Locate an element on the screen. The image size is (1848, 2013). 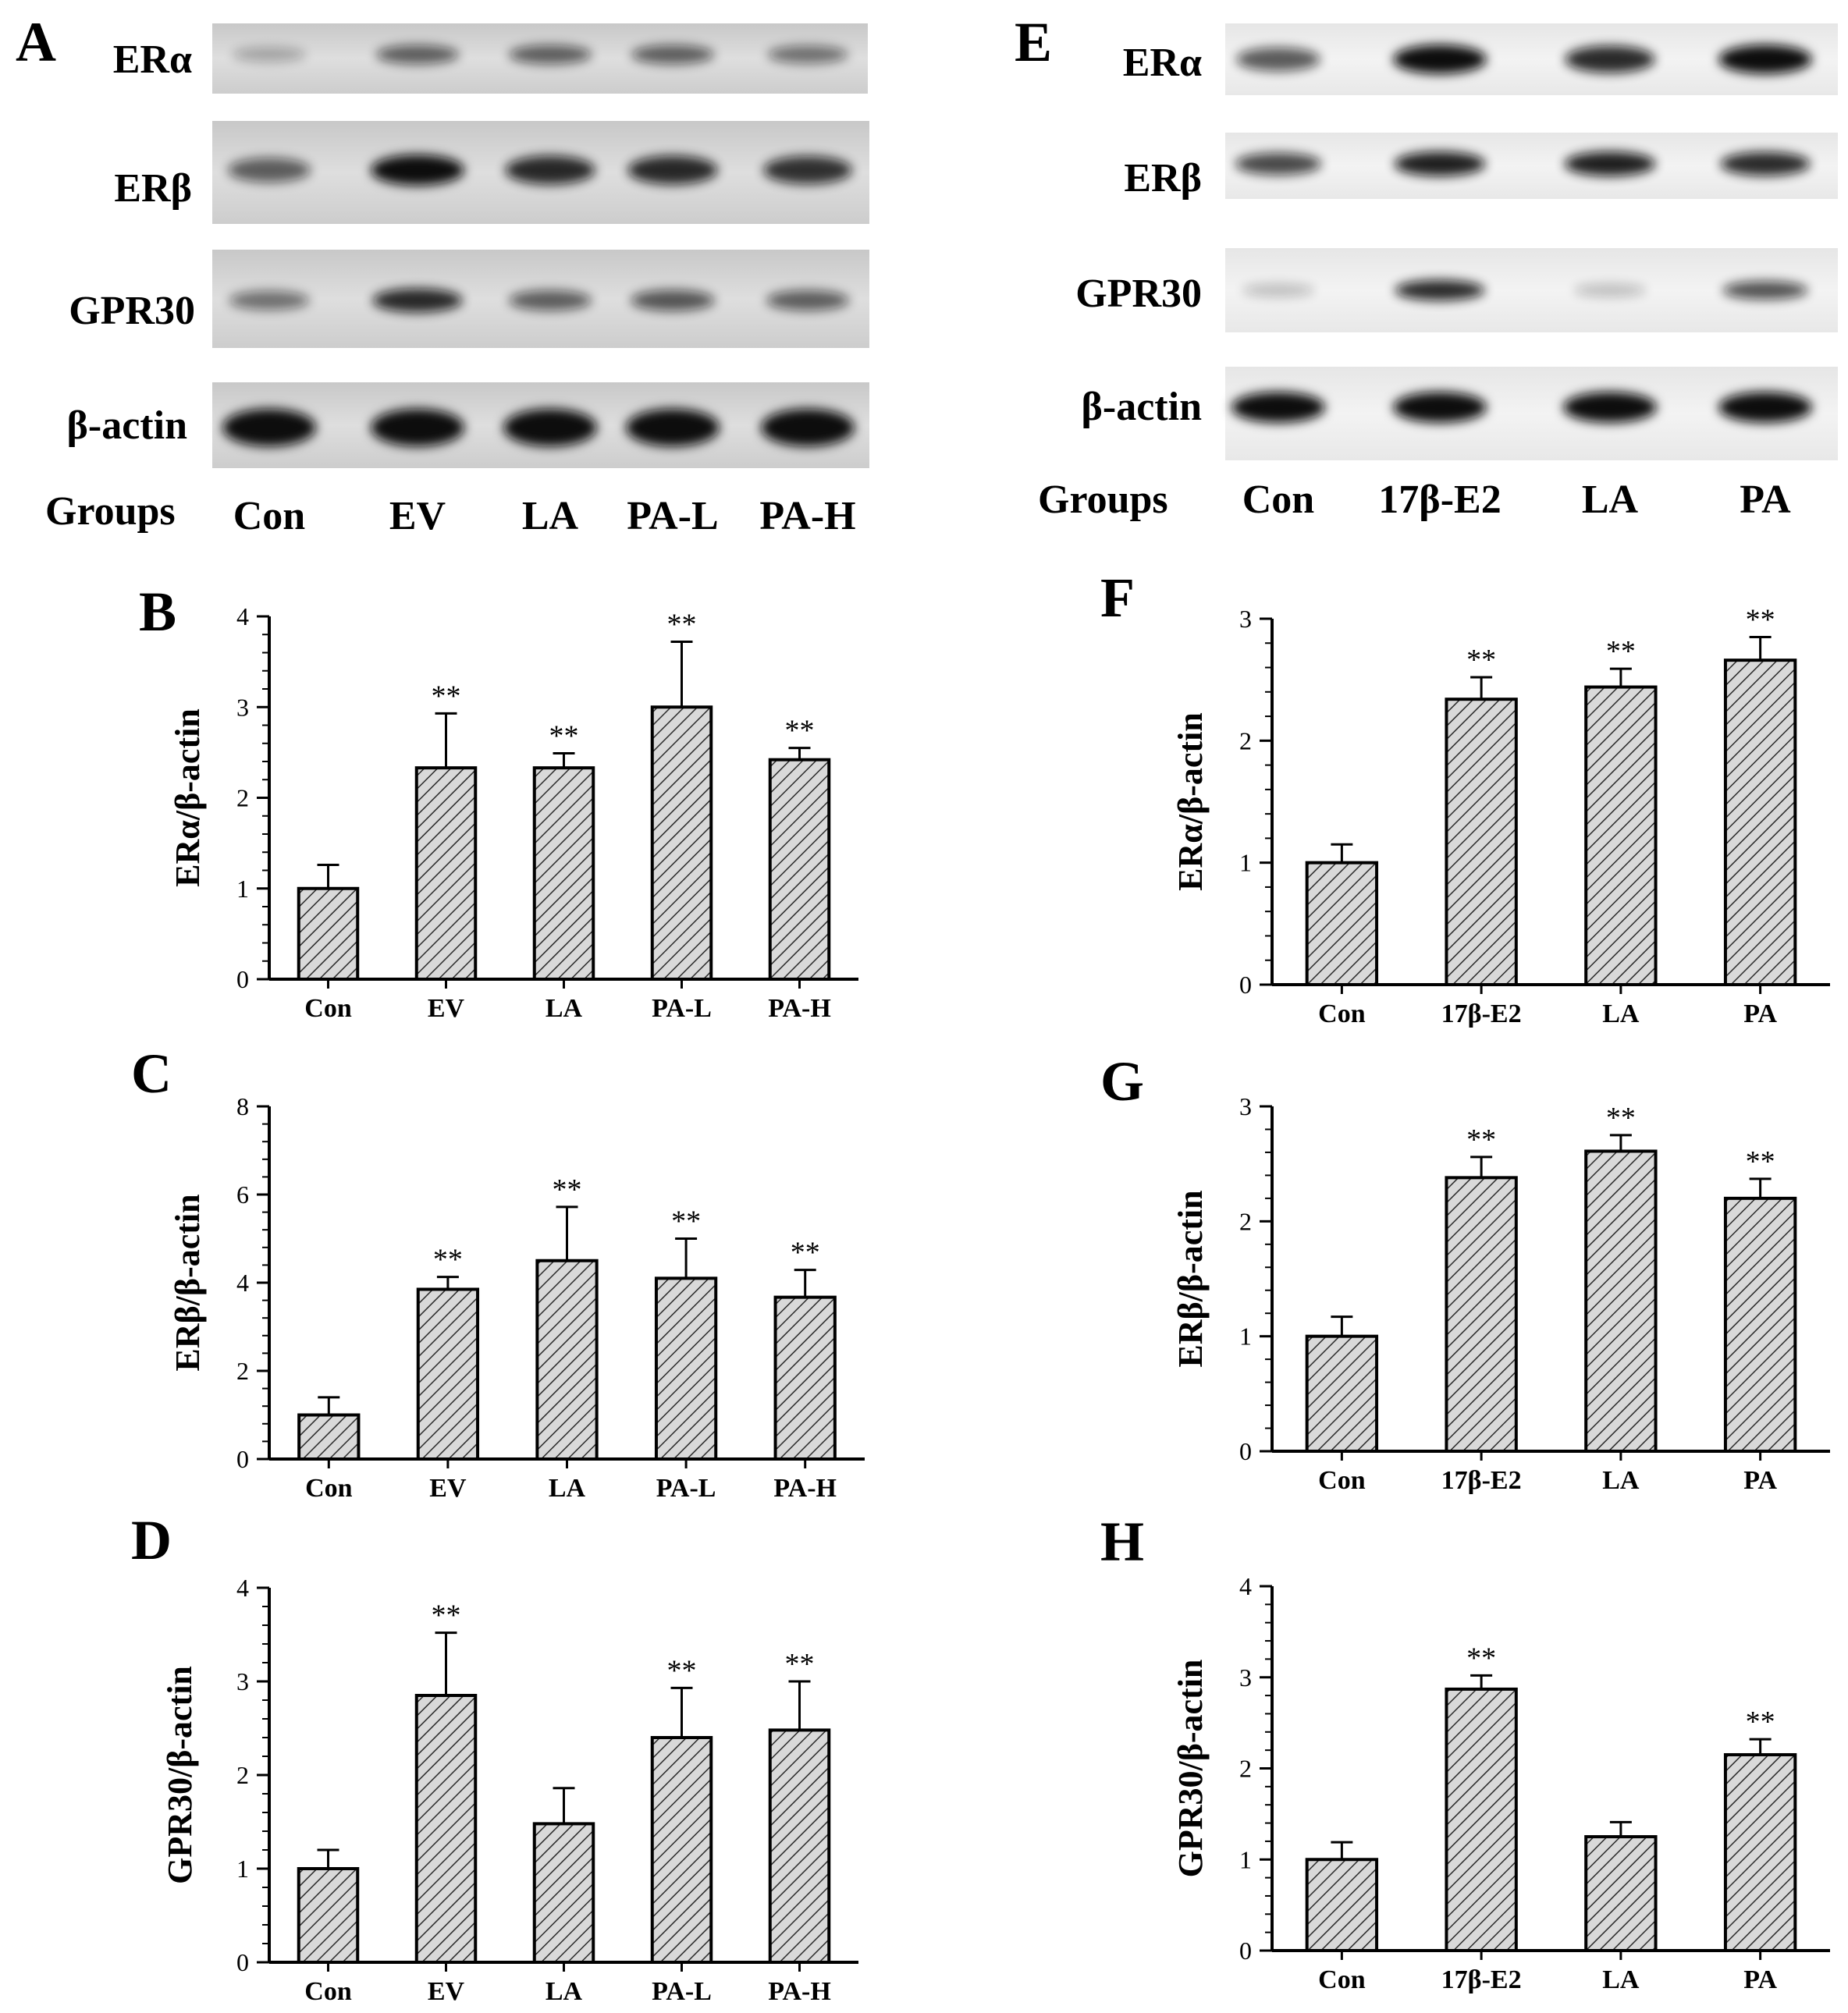
panel-letter-c: C is located at coordinates (151, 1073).